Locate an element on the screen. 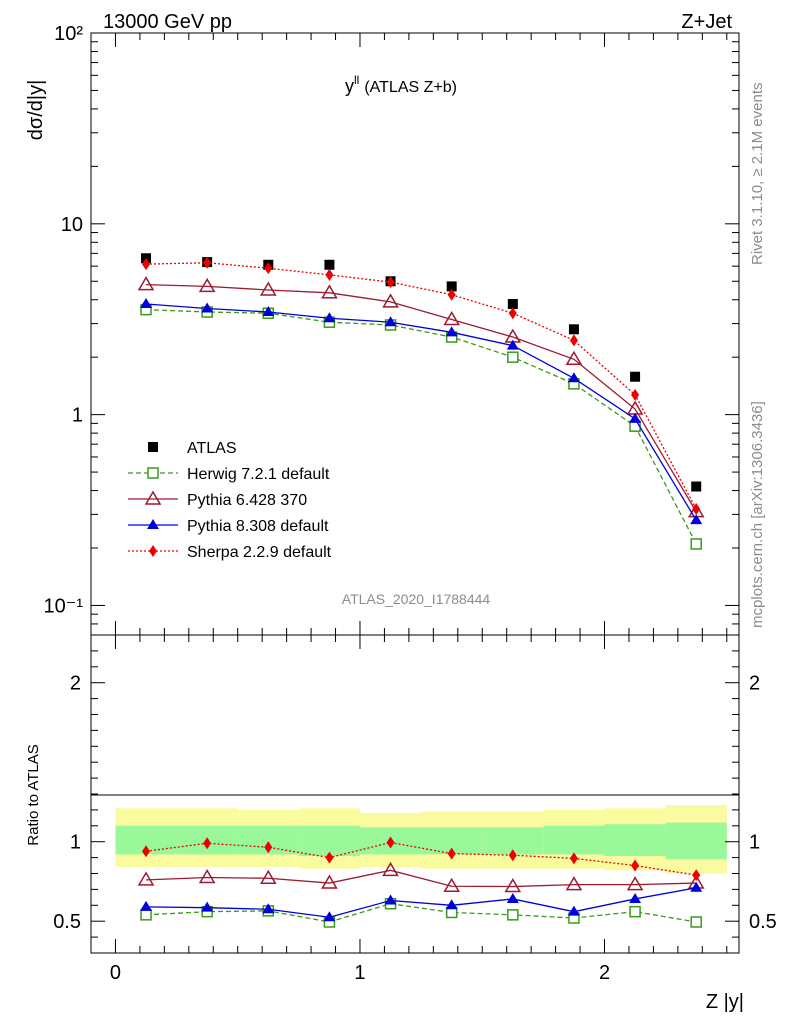 The image size is (786, 1024). legend-label-2: Pythia 6.428 370 is located at coordinates (247, 500).